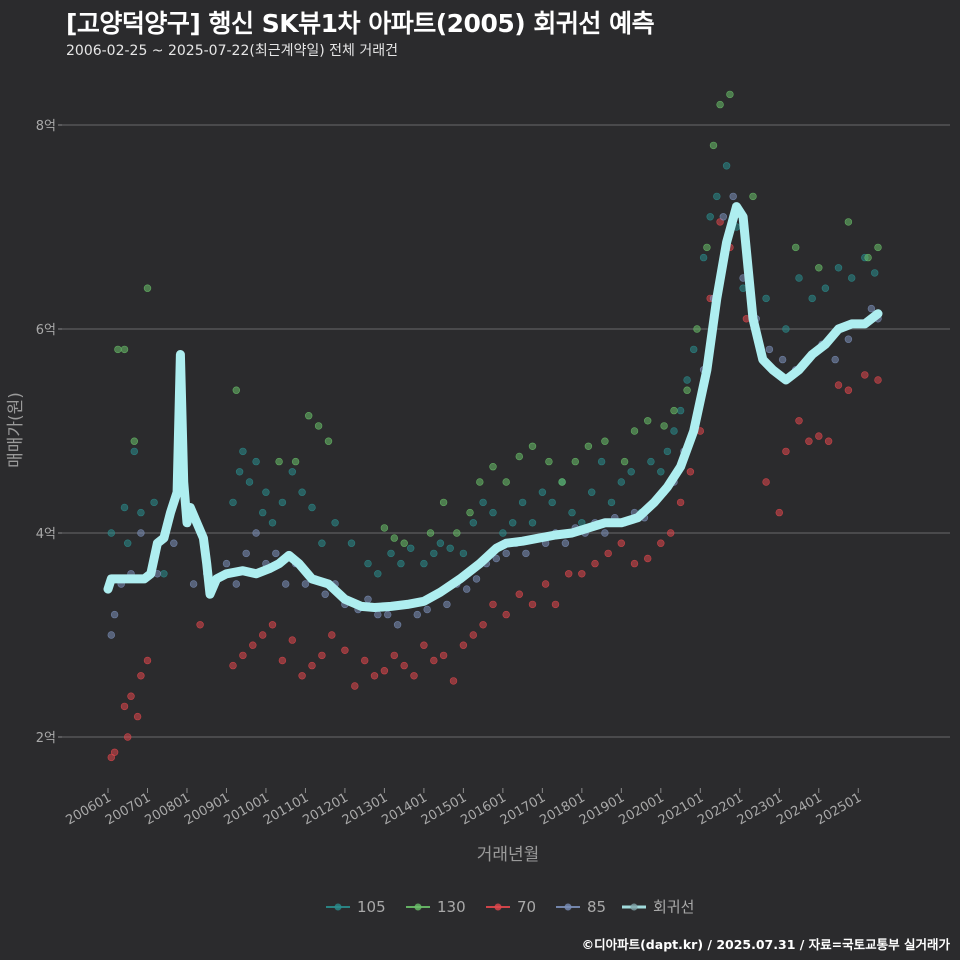 This screenshot has height=960, width=960. Describe the element at coordinates (360, 23) in the screenshot. I see `chart-title: [고양덕양구] 행신 SK뷰1차 아파트(2005) 회귀선 예측` at that location.